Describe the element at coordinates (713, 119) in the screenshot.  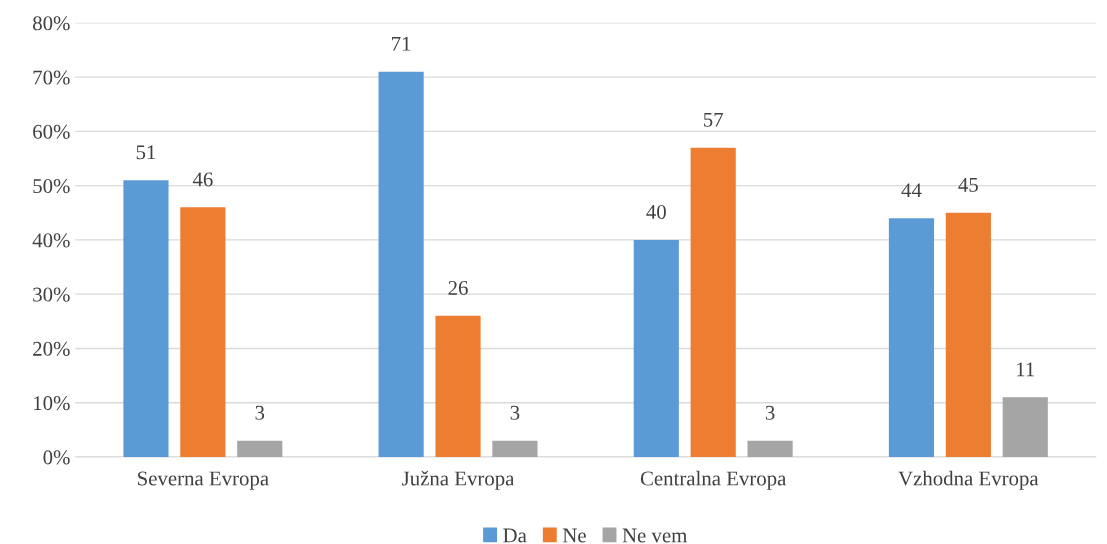
I see `data-label: 57` at that location.